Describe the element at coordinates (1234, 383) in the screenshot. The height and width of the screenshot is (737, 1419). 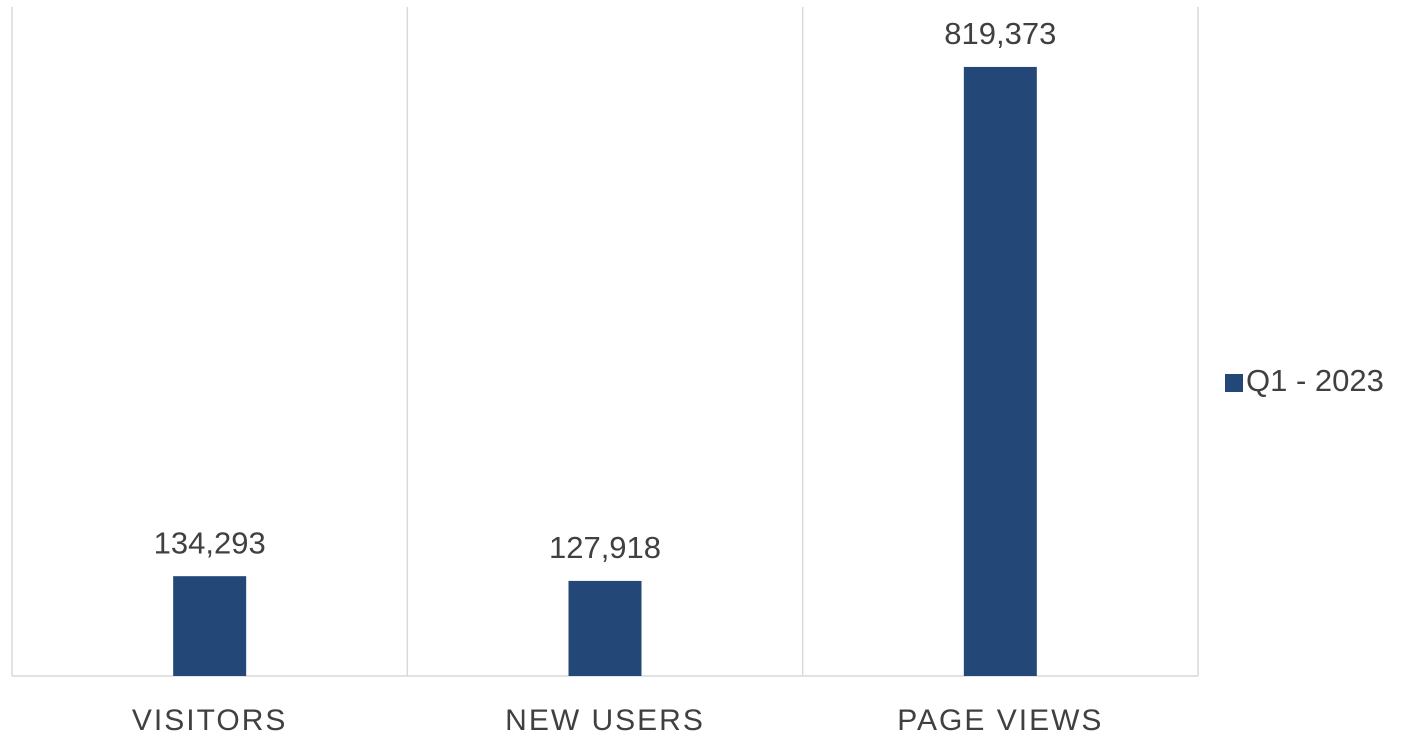
I see `legend-swatch` at that location.